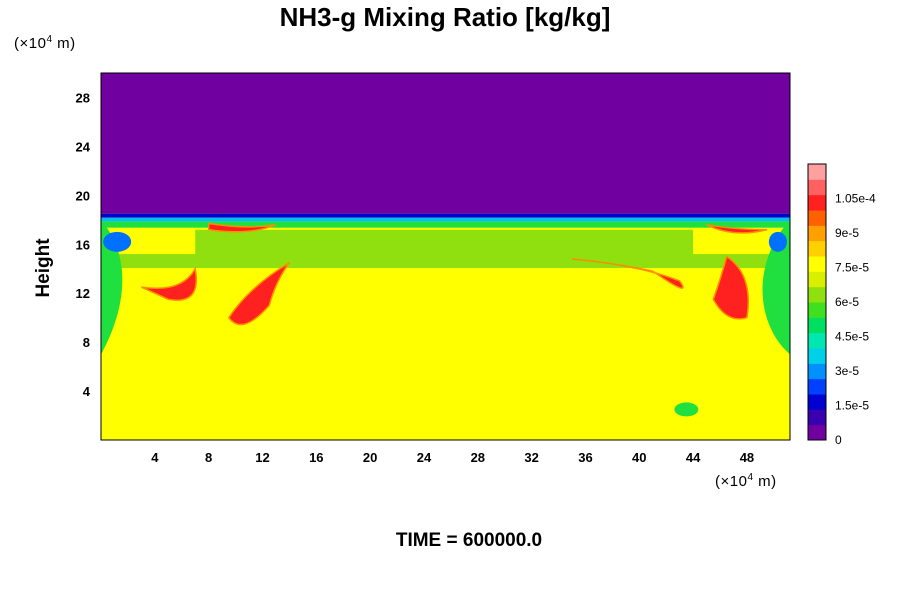 This screenshot has height=600, width=900. Describe the element at coordinates (445, 219) in the screenshot. I see `boundary-cyan-band` at that location.